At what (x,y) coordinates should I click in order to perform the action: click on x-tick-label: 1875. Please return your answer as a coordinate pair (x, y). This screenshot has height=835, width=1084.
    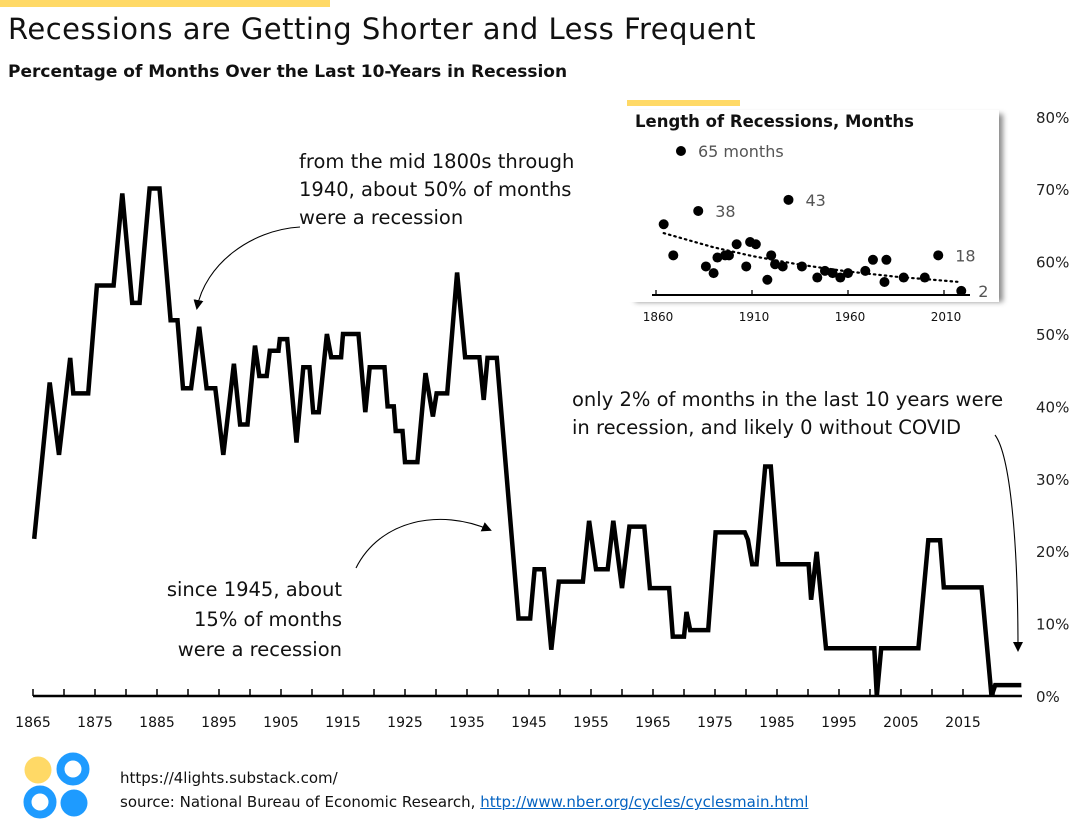
    Looking at the image, I should click on (95, 723).